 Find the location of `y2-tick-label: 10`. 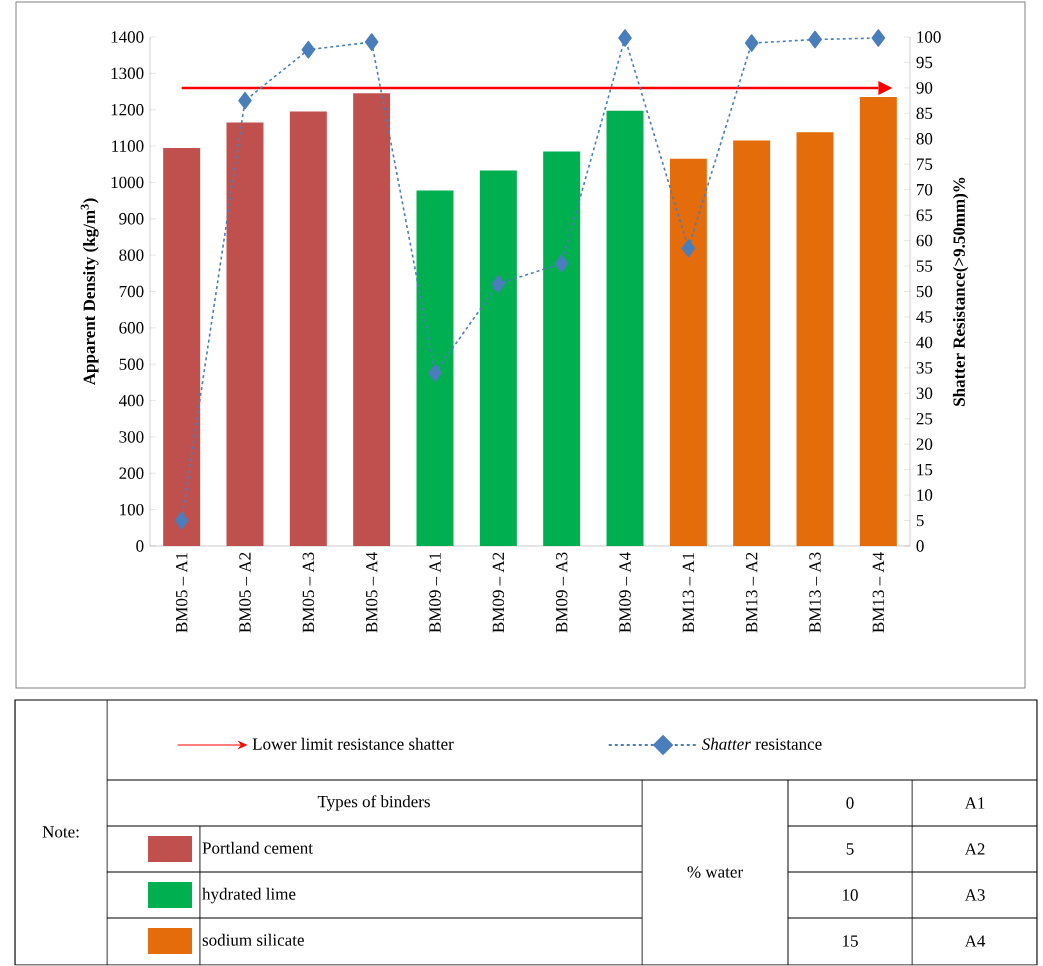

y2-tick-label: 10 is located at coordinates (925, 495).